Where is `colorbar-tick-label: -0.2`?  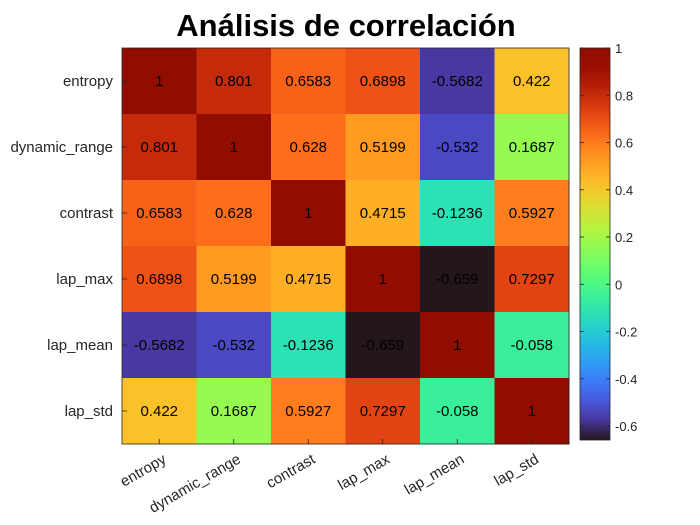 colorbar-tick-label: -0.2 is located at coordinates (626, 332).